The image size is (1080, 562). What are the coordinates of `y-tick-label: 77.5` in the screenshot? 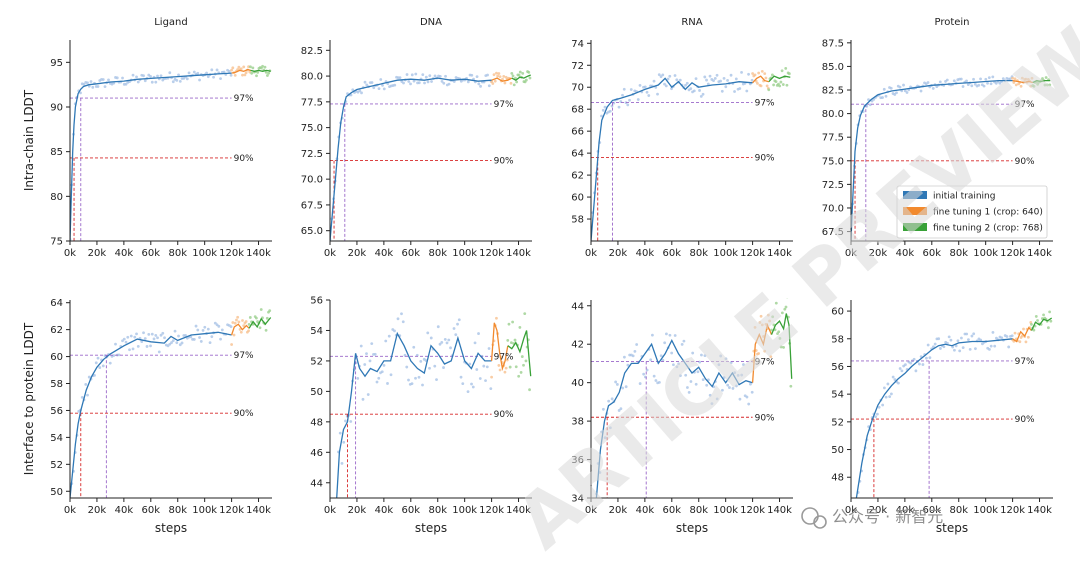 It's located at (312, 102).